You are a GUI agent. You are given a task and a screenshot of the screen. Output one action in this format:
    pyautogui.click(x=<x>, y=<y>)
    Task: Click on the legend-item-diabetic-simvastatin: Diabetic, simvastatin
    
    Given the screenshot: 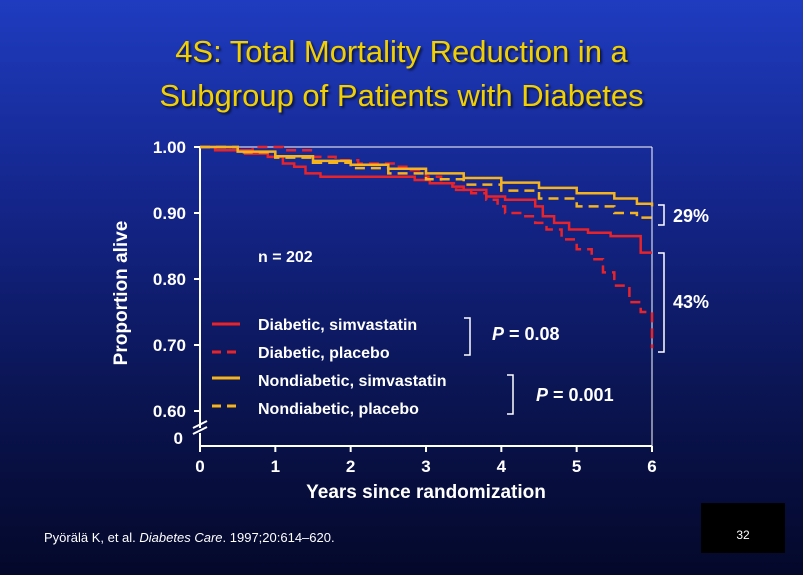 What is the action you would take?
    pyautogui.click(x=314, y=325)
    